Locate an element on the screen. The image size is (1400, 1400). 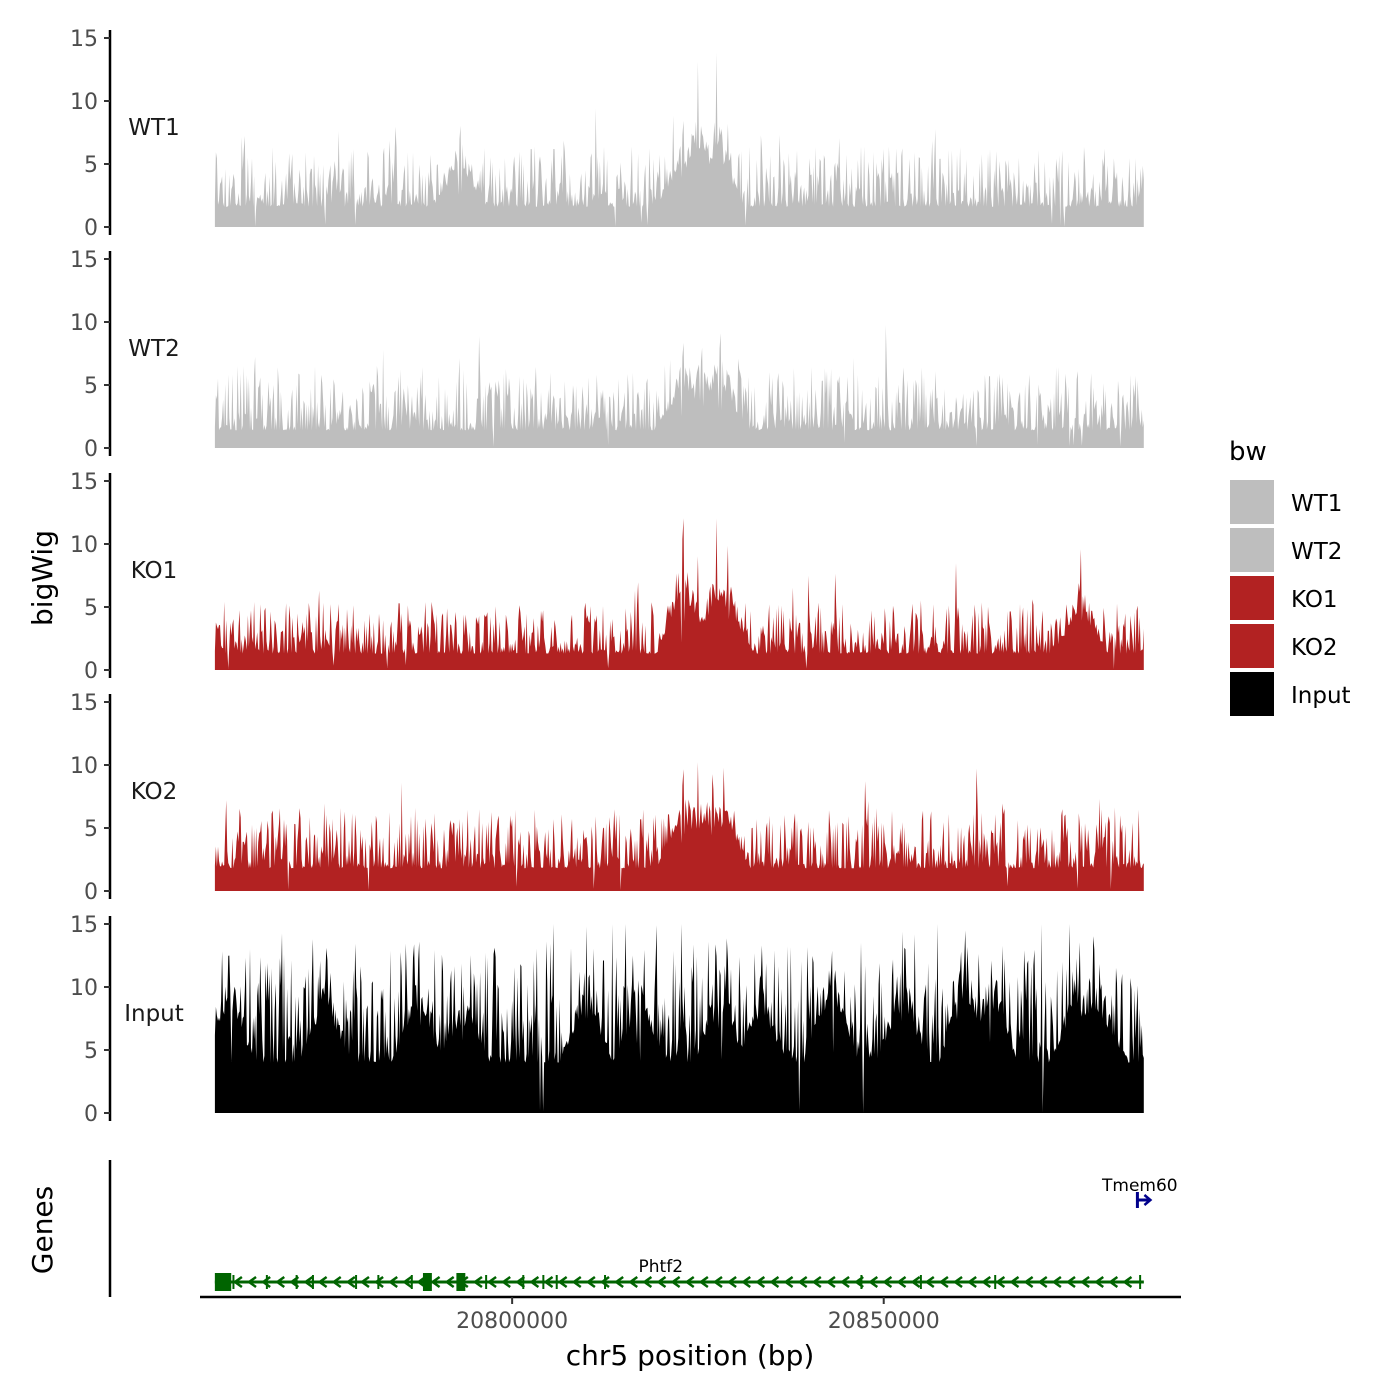
genes-panel: Phtf2 Tmem60 is located at coordinates (643, 1228).